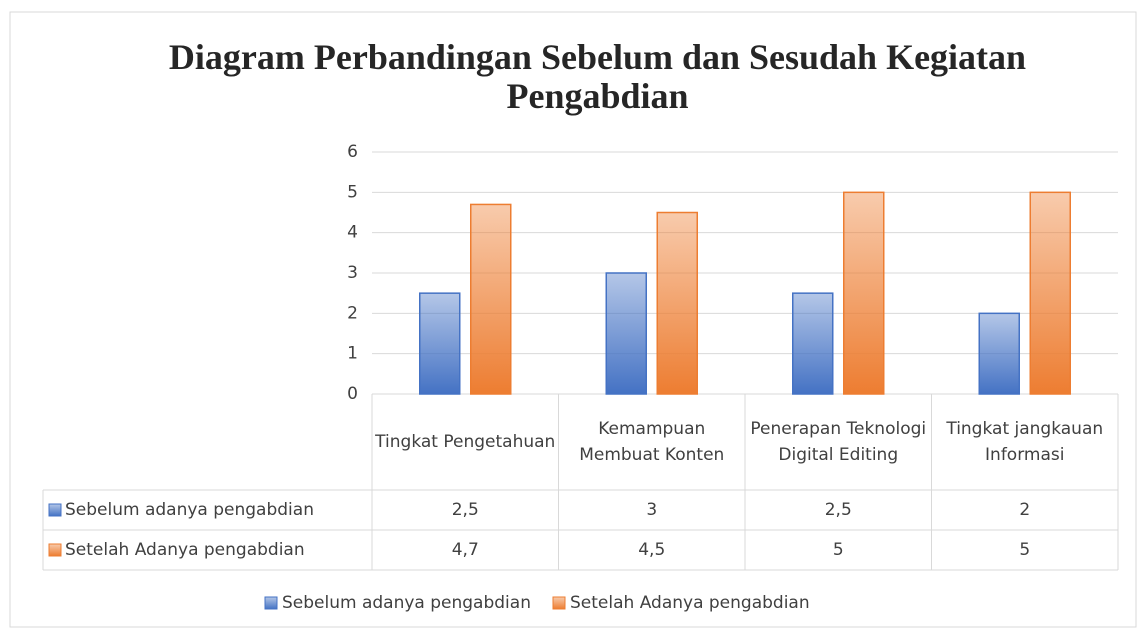  Describe the element at coordinates (352, 394) in the screenshot. I see `y-tick-label: 0` at that location.